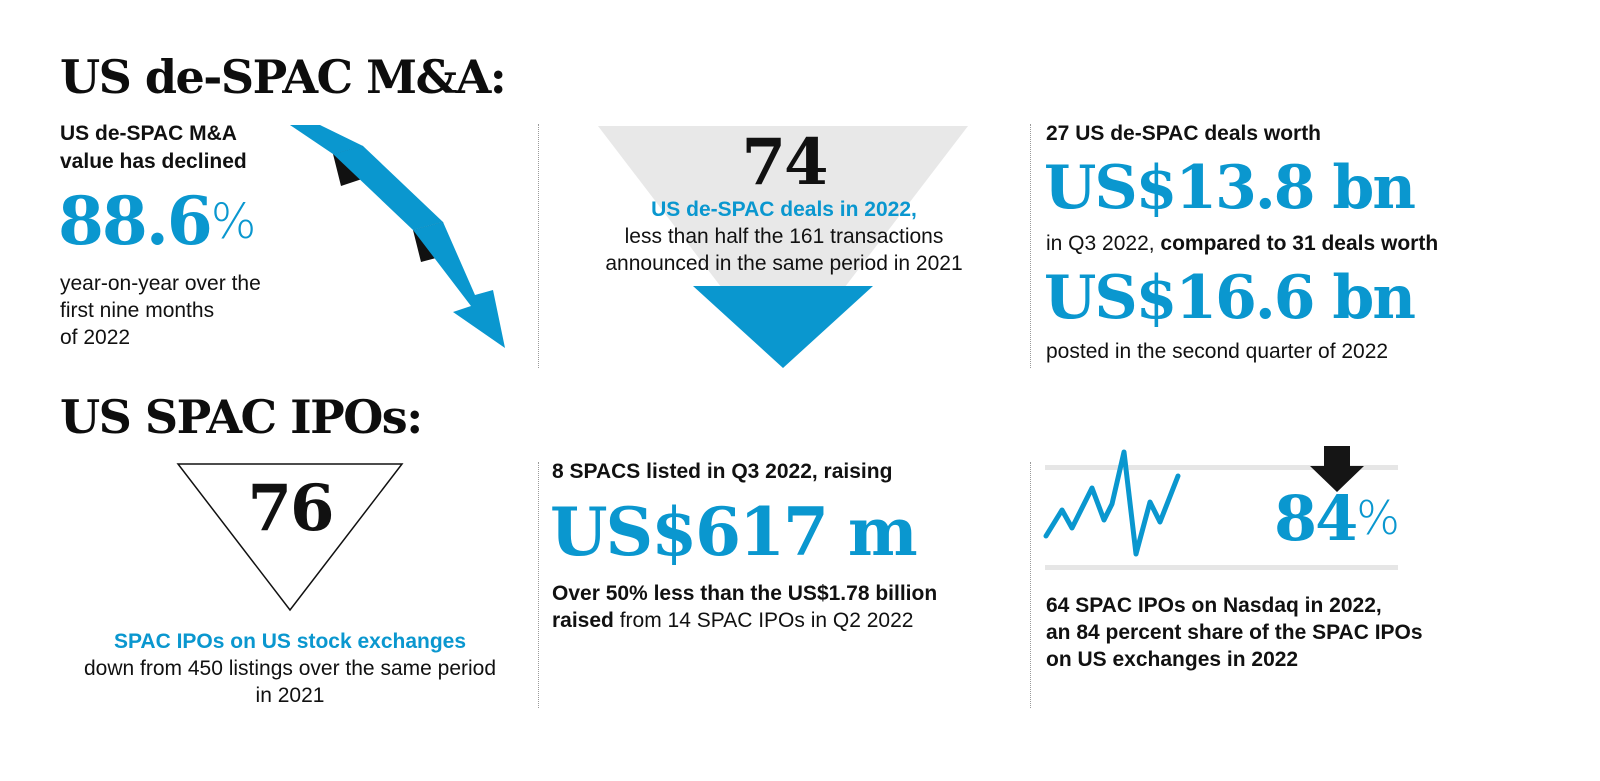 The height and width of the screenshot is (781, 1600). I want to click on stat-617-m: US$617 m, so click(734, 532).